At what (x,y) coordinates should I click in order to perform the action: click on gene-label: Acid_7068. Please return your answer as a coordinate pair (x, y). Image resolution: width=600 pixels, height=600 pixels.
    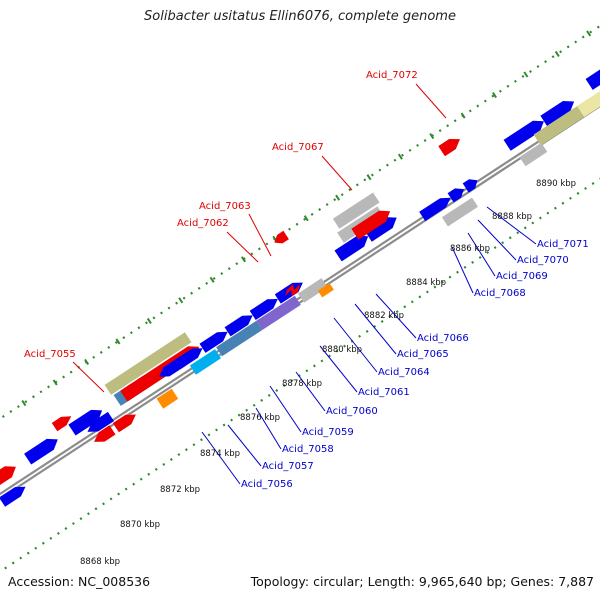
    Looking at the image, I should click on (500, 293).